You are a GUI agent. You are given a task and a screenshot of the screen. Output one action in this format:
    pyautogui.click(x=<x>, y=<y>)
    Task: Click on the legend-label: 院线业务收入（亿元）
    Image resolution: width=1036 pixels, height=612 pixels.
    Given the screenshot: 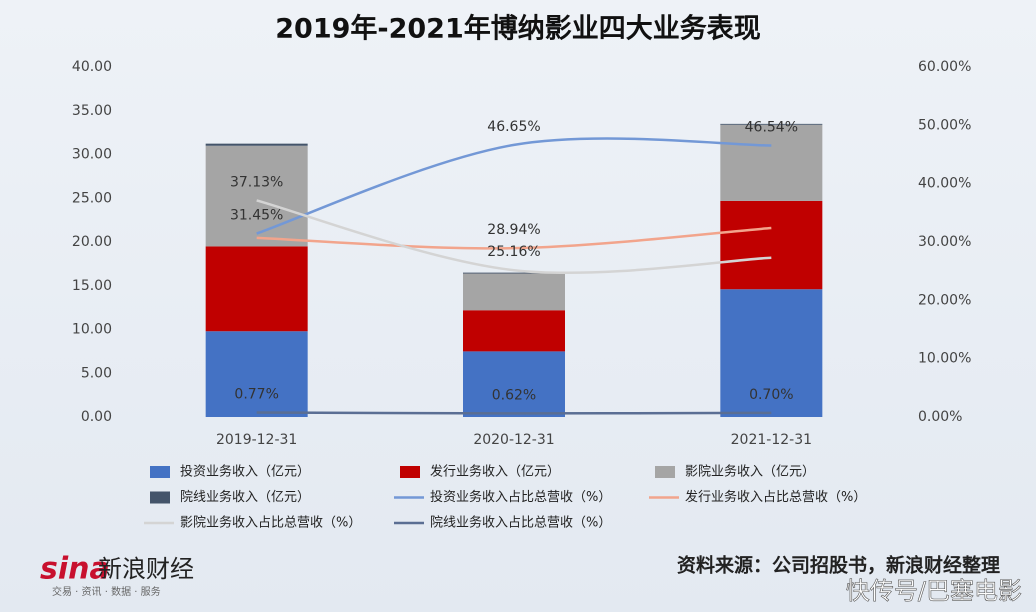 What is the action you would take?
    pyautogui.click(x=245, y=497)
    